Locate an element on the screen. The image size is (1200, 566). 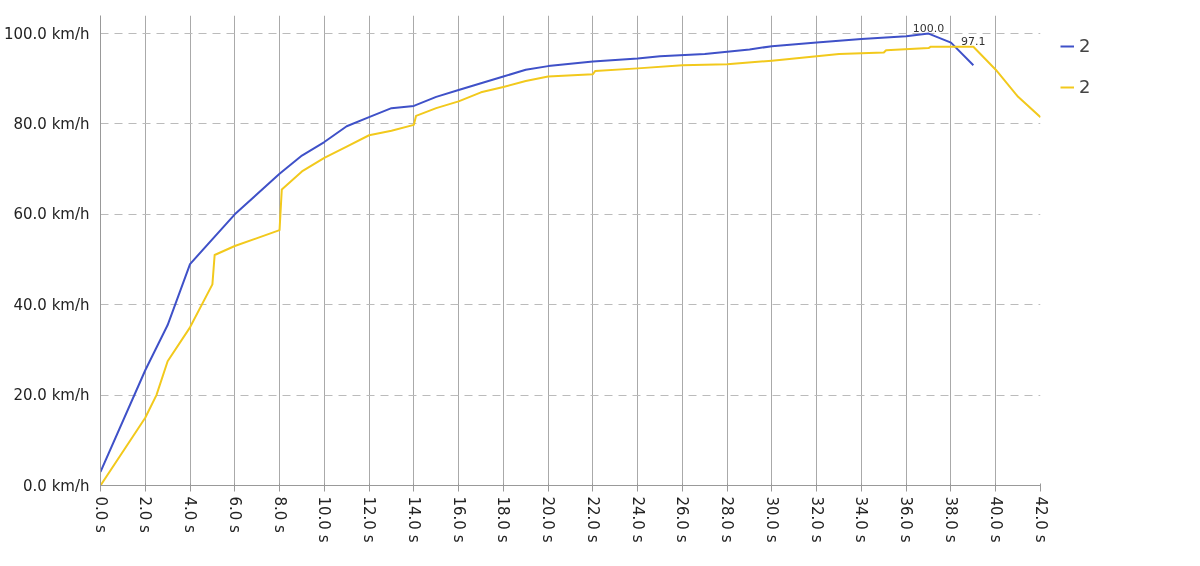
x-tick-label: 40.0 s is located at coordinates (995, 519).